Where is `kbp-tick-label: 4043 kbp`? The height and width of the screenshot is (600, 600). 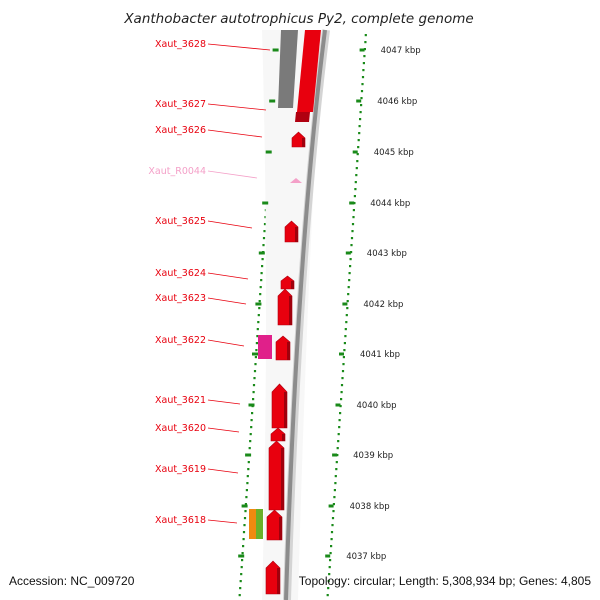 kbp-tick-label: 4043 kbp is located at coordinates (387, 254).